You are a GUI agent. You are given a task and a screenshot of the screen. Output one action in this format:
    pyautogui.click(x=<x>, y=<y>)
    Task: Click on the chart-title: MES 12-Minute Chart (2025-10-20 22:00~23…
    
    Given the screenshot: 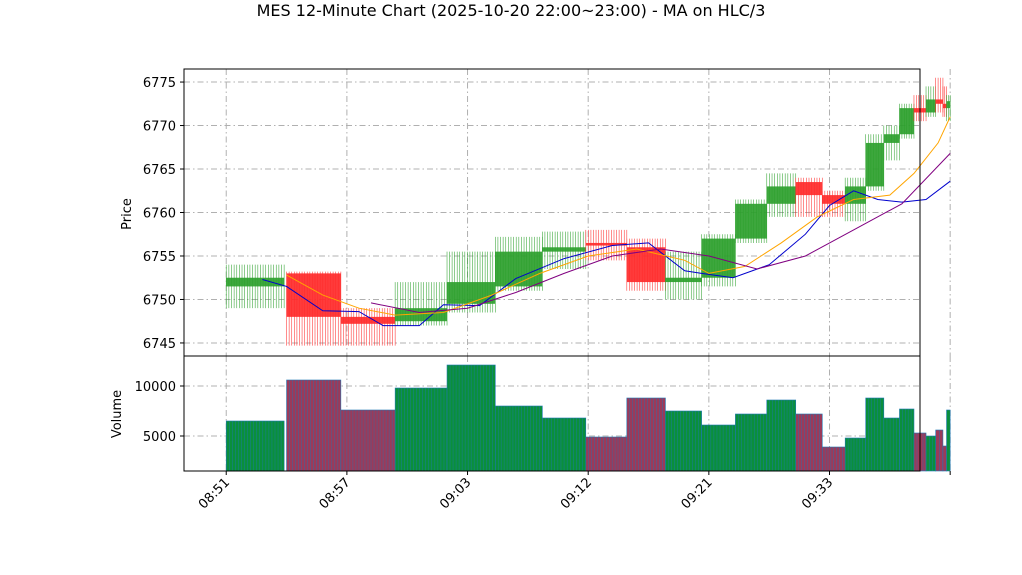 What is the action you would take?
    pyautogui.click(x=511, y=10)
    